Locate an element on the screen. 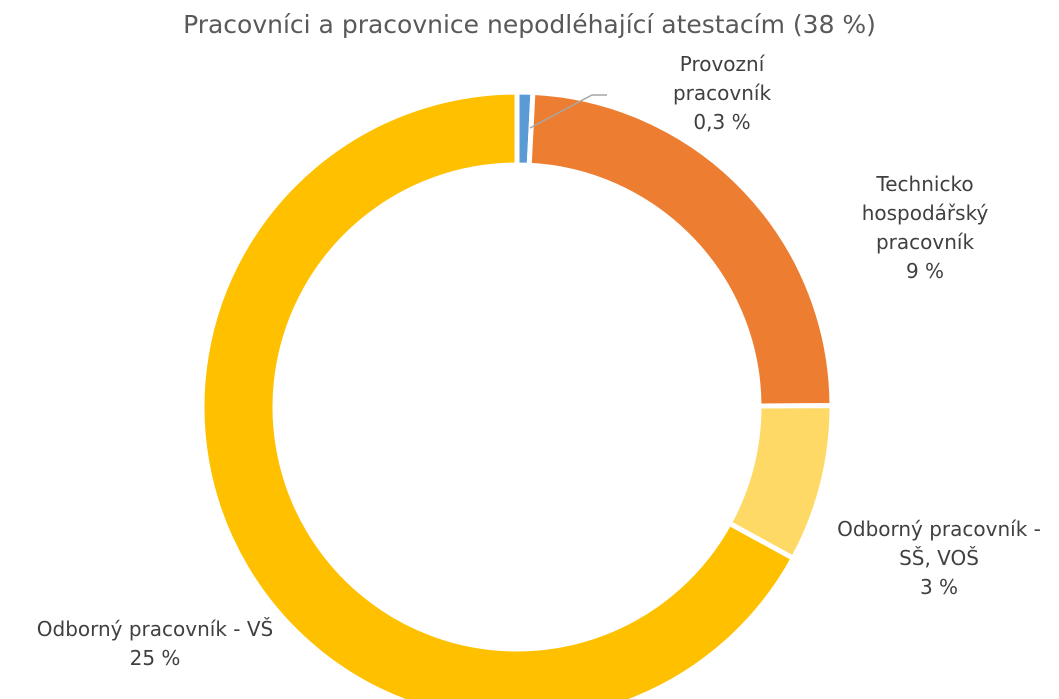 The image size is (1059, 699). category-label: Provozní pracovník is located at coordinates (722, 78).